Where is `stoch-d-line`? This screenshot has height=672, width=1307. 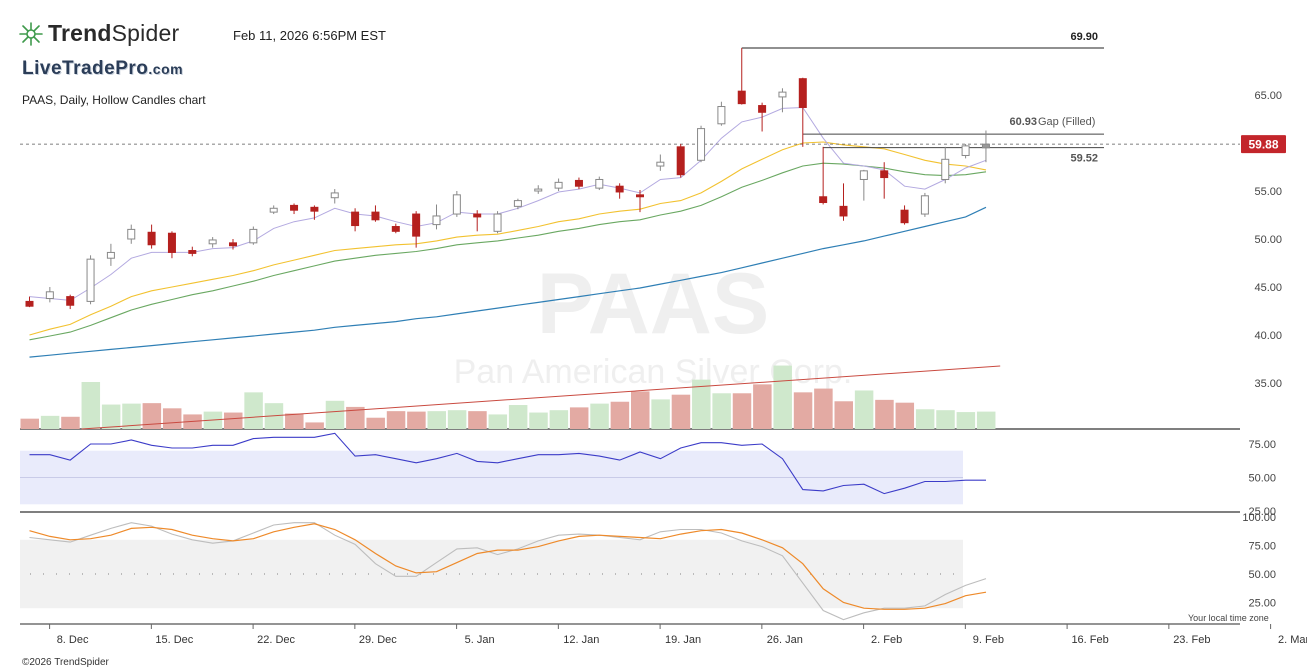 stoch-d-line is located at coordinates (508, 571).